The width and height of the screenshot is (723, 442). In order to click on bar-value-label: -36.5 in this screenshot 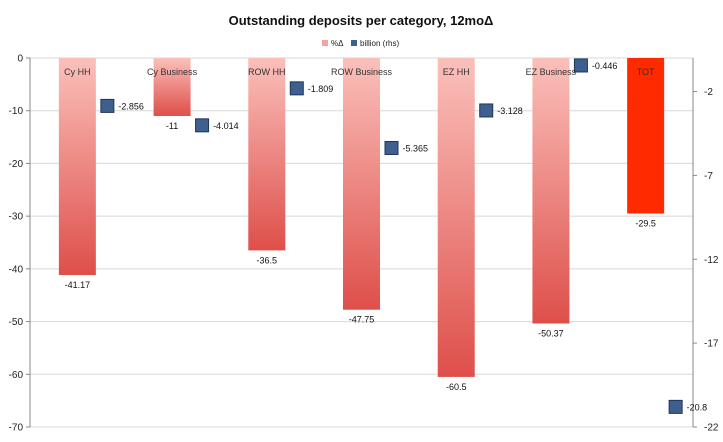, I will do `click(267, 260)`.